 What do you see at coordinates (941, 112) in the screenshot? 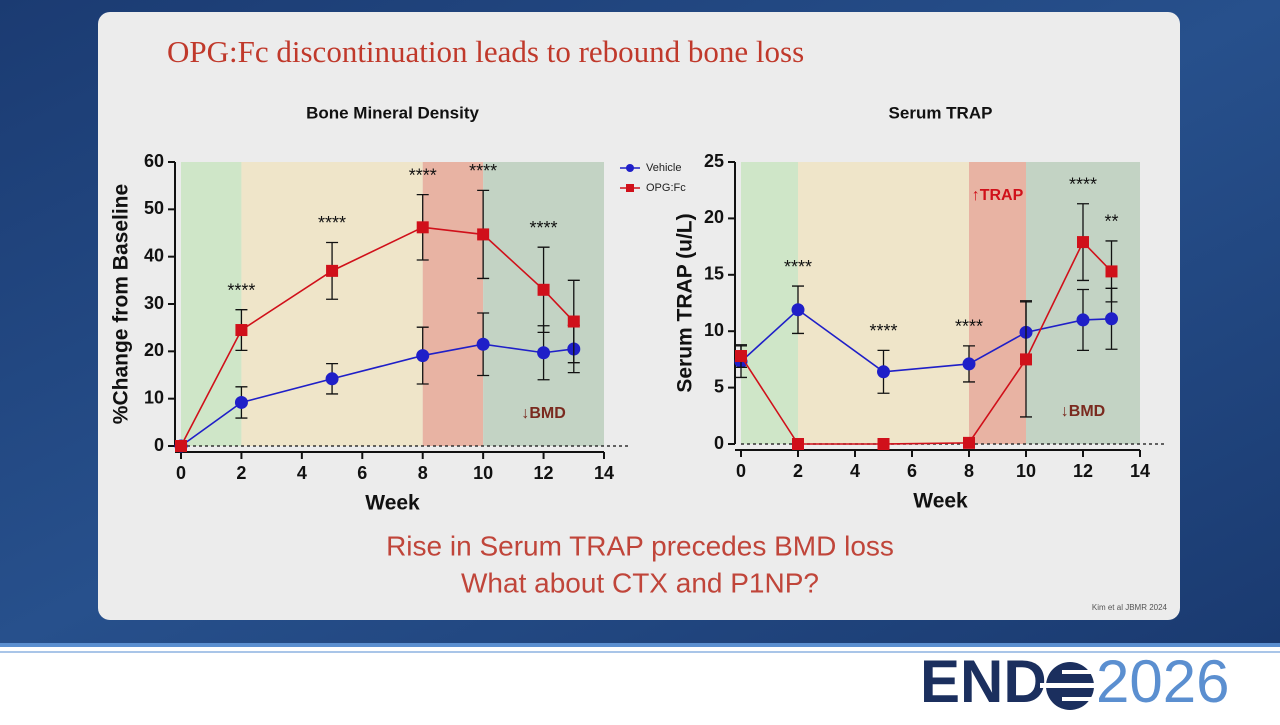
I see `chart-title: Serum TRAP` at bounding box center [941, 112].